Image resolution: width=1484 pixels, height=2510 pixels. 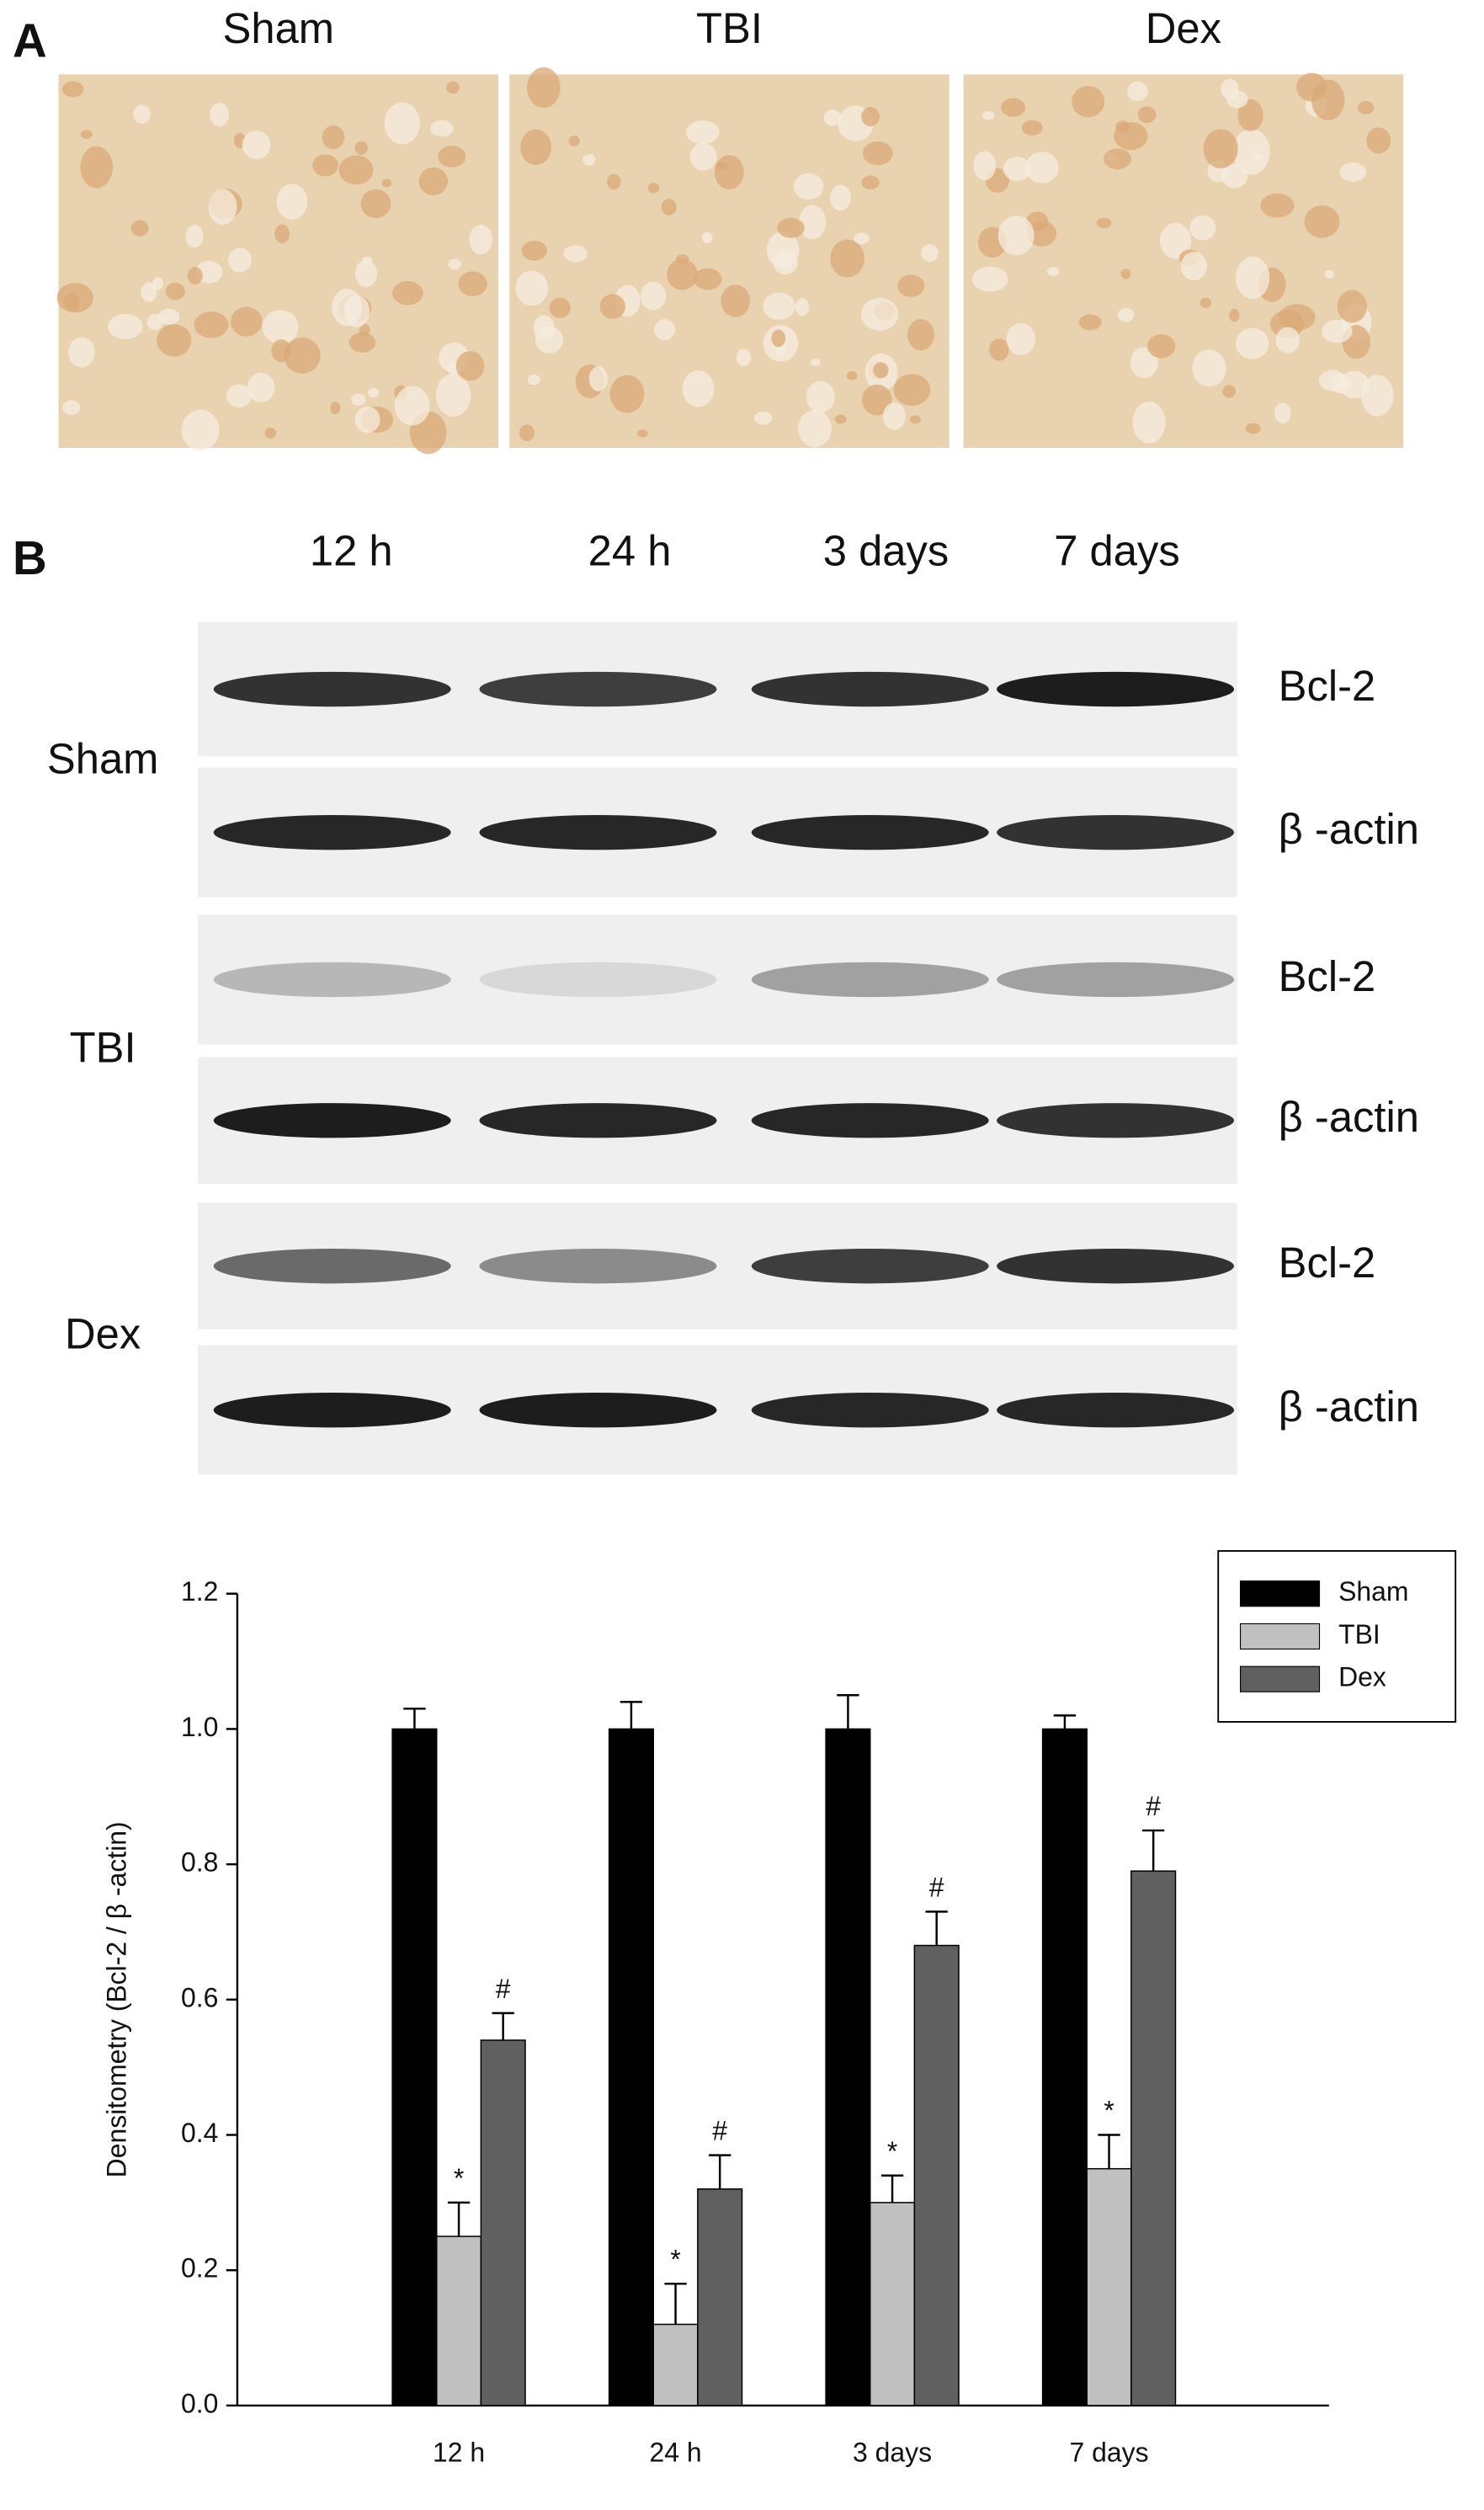 I want to click on y-axis-label: Densitometry (Bcl-2 / β -actin), so click(x=116, y=1999).